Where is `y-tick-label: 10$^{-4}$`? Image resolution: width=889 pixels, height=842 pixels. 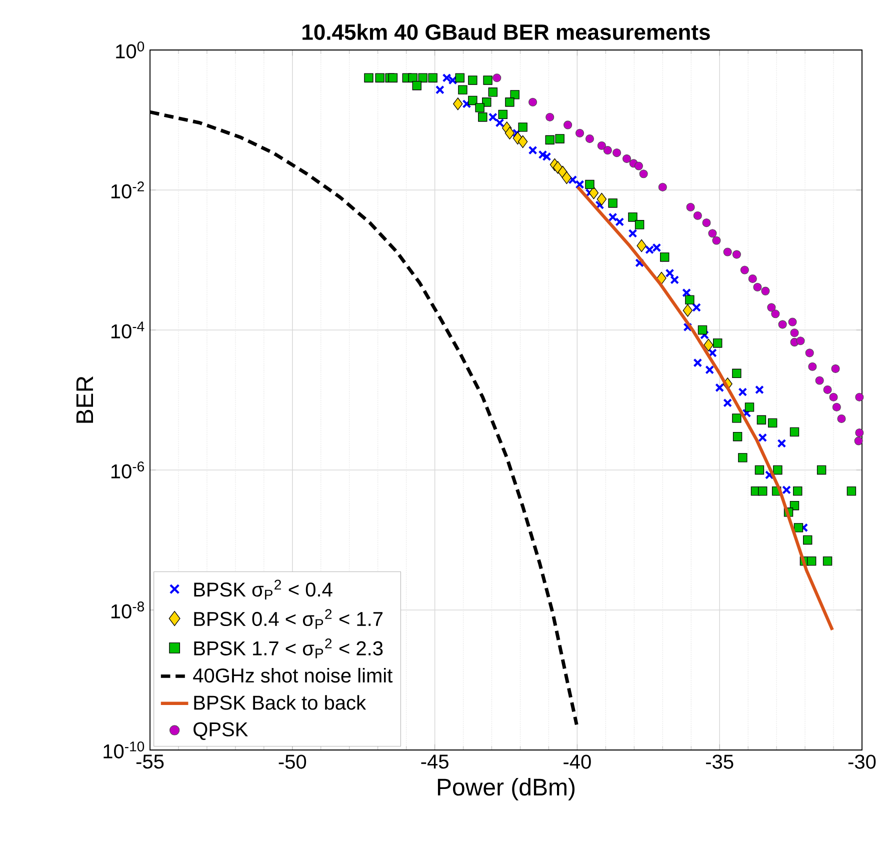
y-tick-label: 10$^{-4}$ is located at coordinates (127, 330).